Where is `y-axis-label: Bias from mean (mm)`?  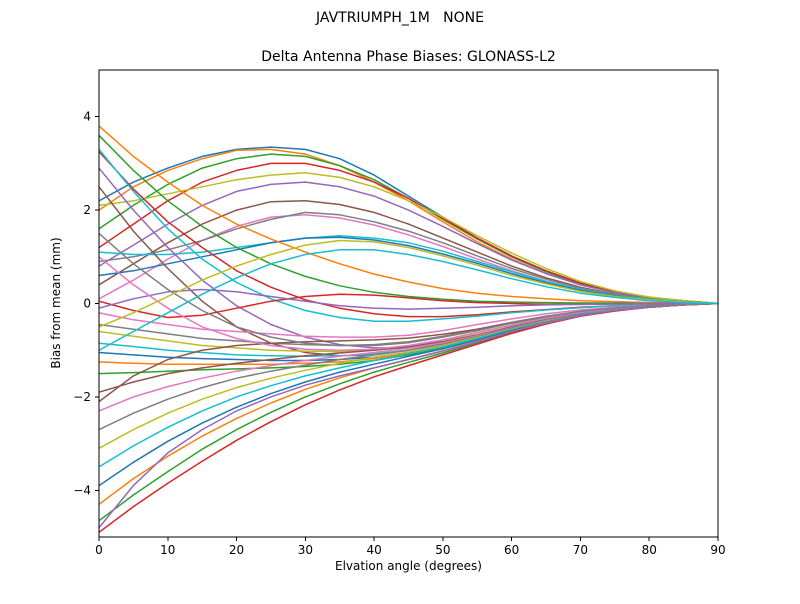
y-axis-label: Bias from mean (mm) is located at coordinates (56, 303).